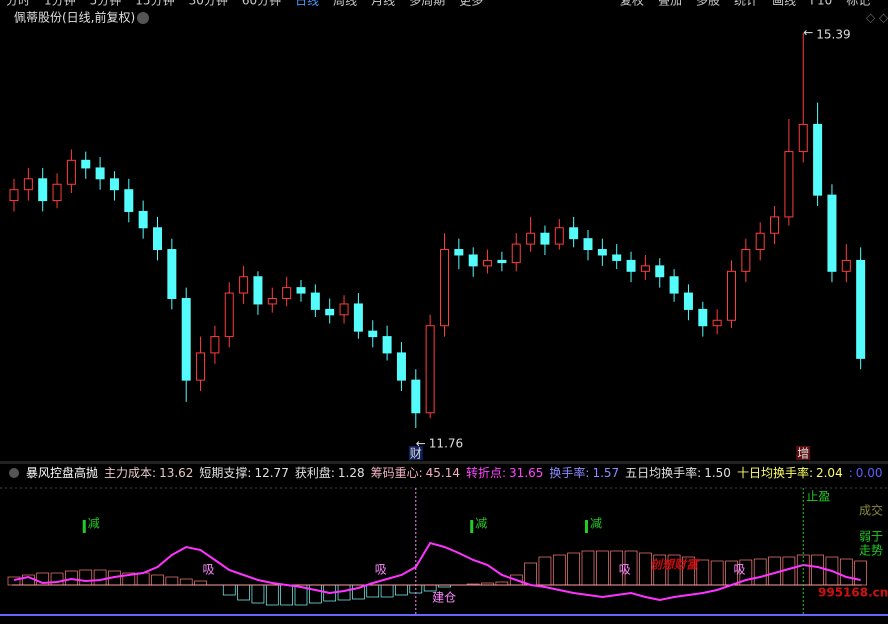 The width and height of the screenshot is (888, 624). I want to click on take-profit-label: 止盈, so click(818, 497).